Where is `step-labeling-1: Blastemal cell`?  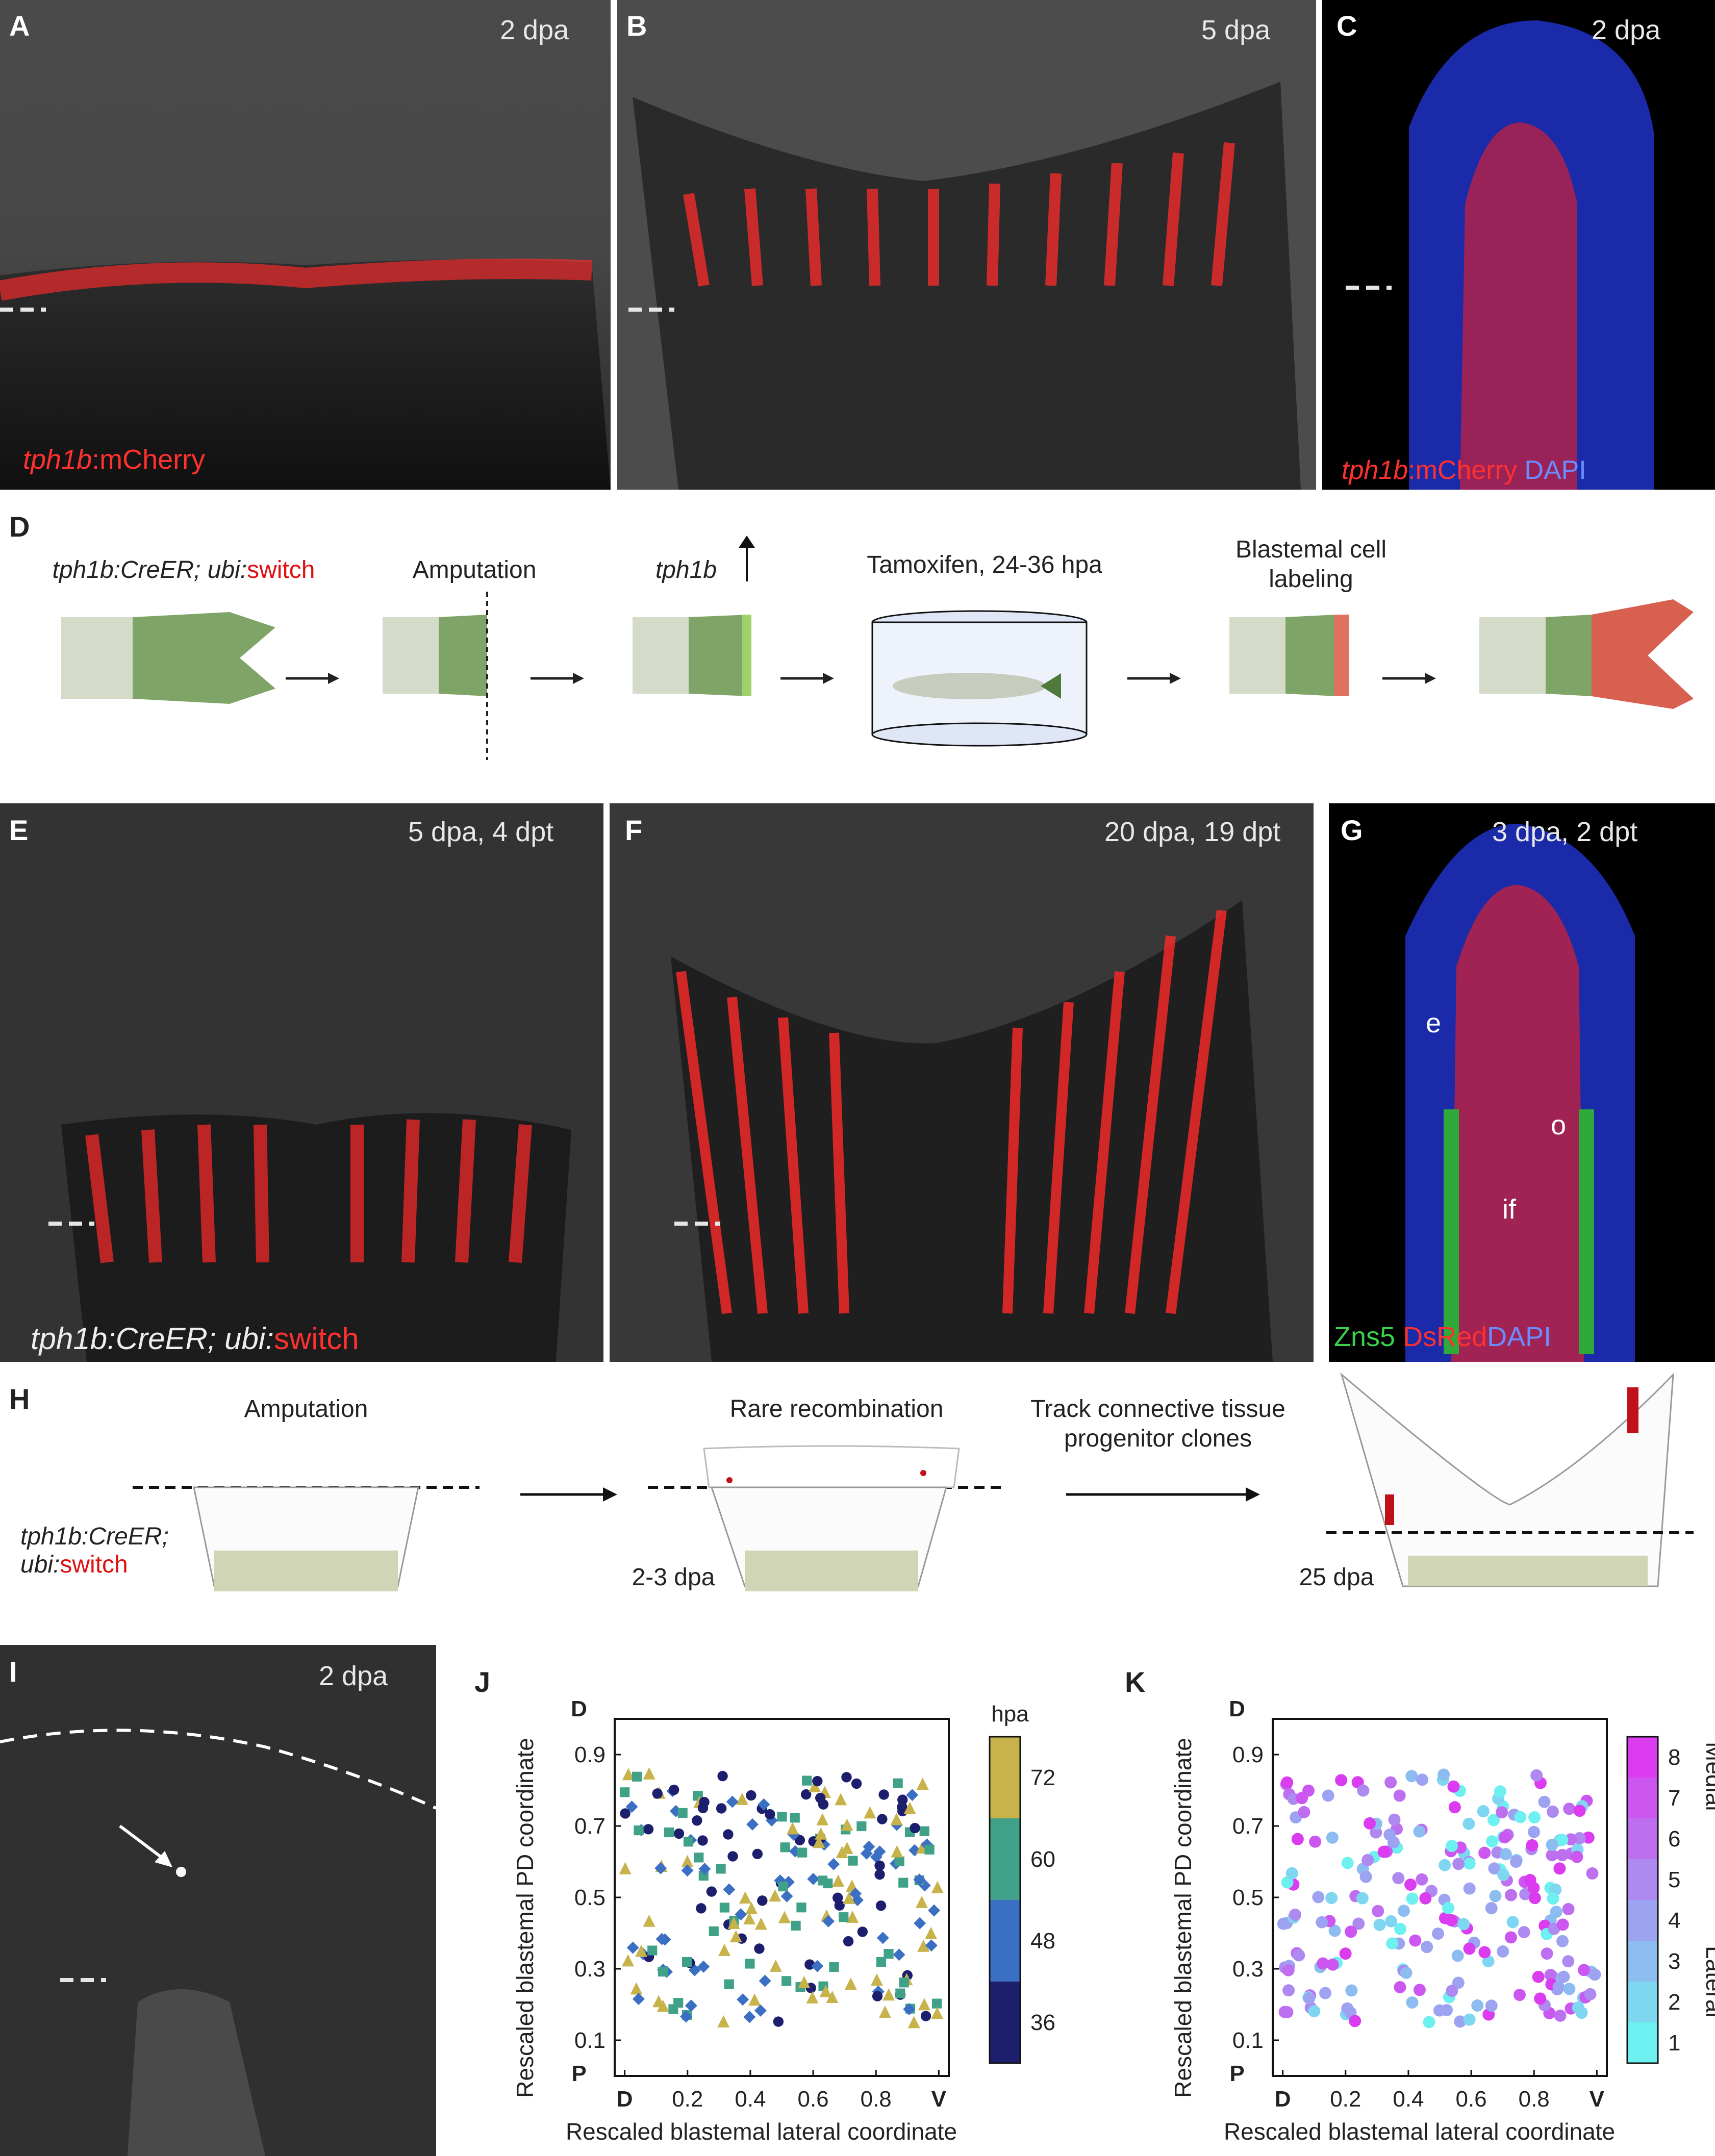
step-labeling-1: Blastemal cell is located at coordinates (1311, 549).